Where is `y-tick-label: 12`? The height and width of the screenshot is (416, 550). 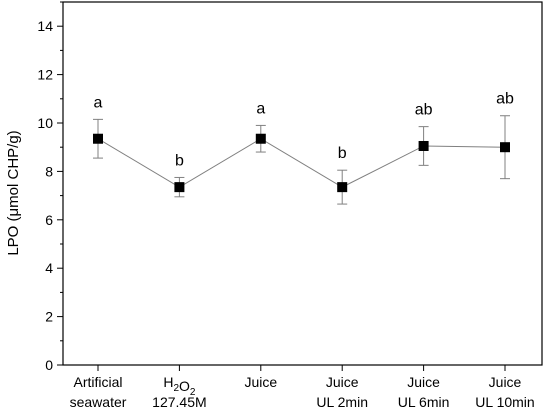 y-tick-label: 12 is located at coordinates (45, 75).